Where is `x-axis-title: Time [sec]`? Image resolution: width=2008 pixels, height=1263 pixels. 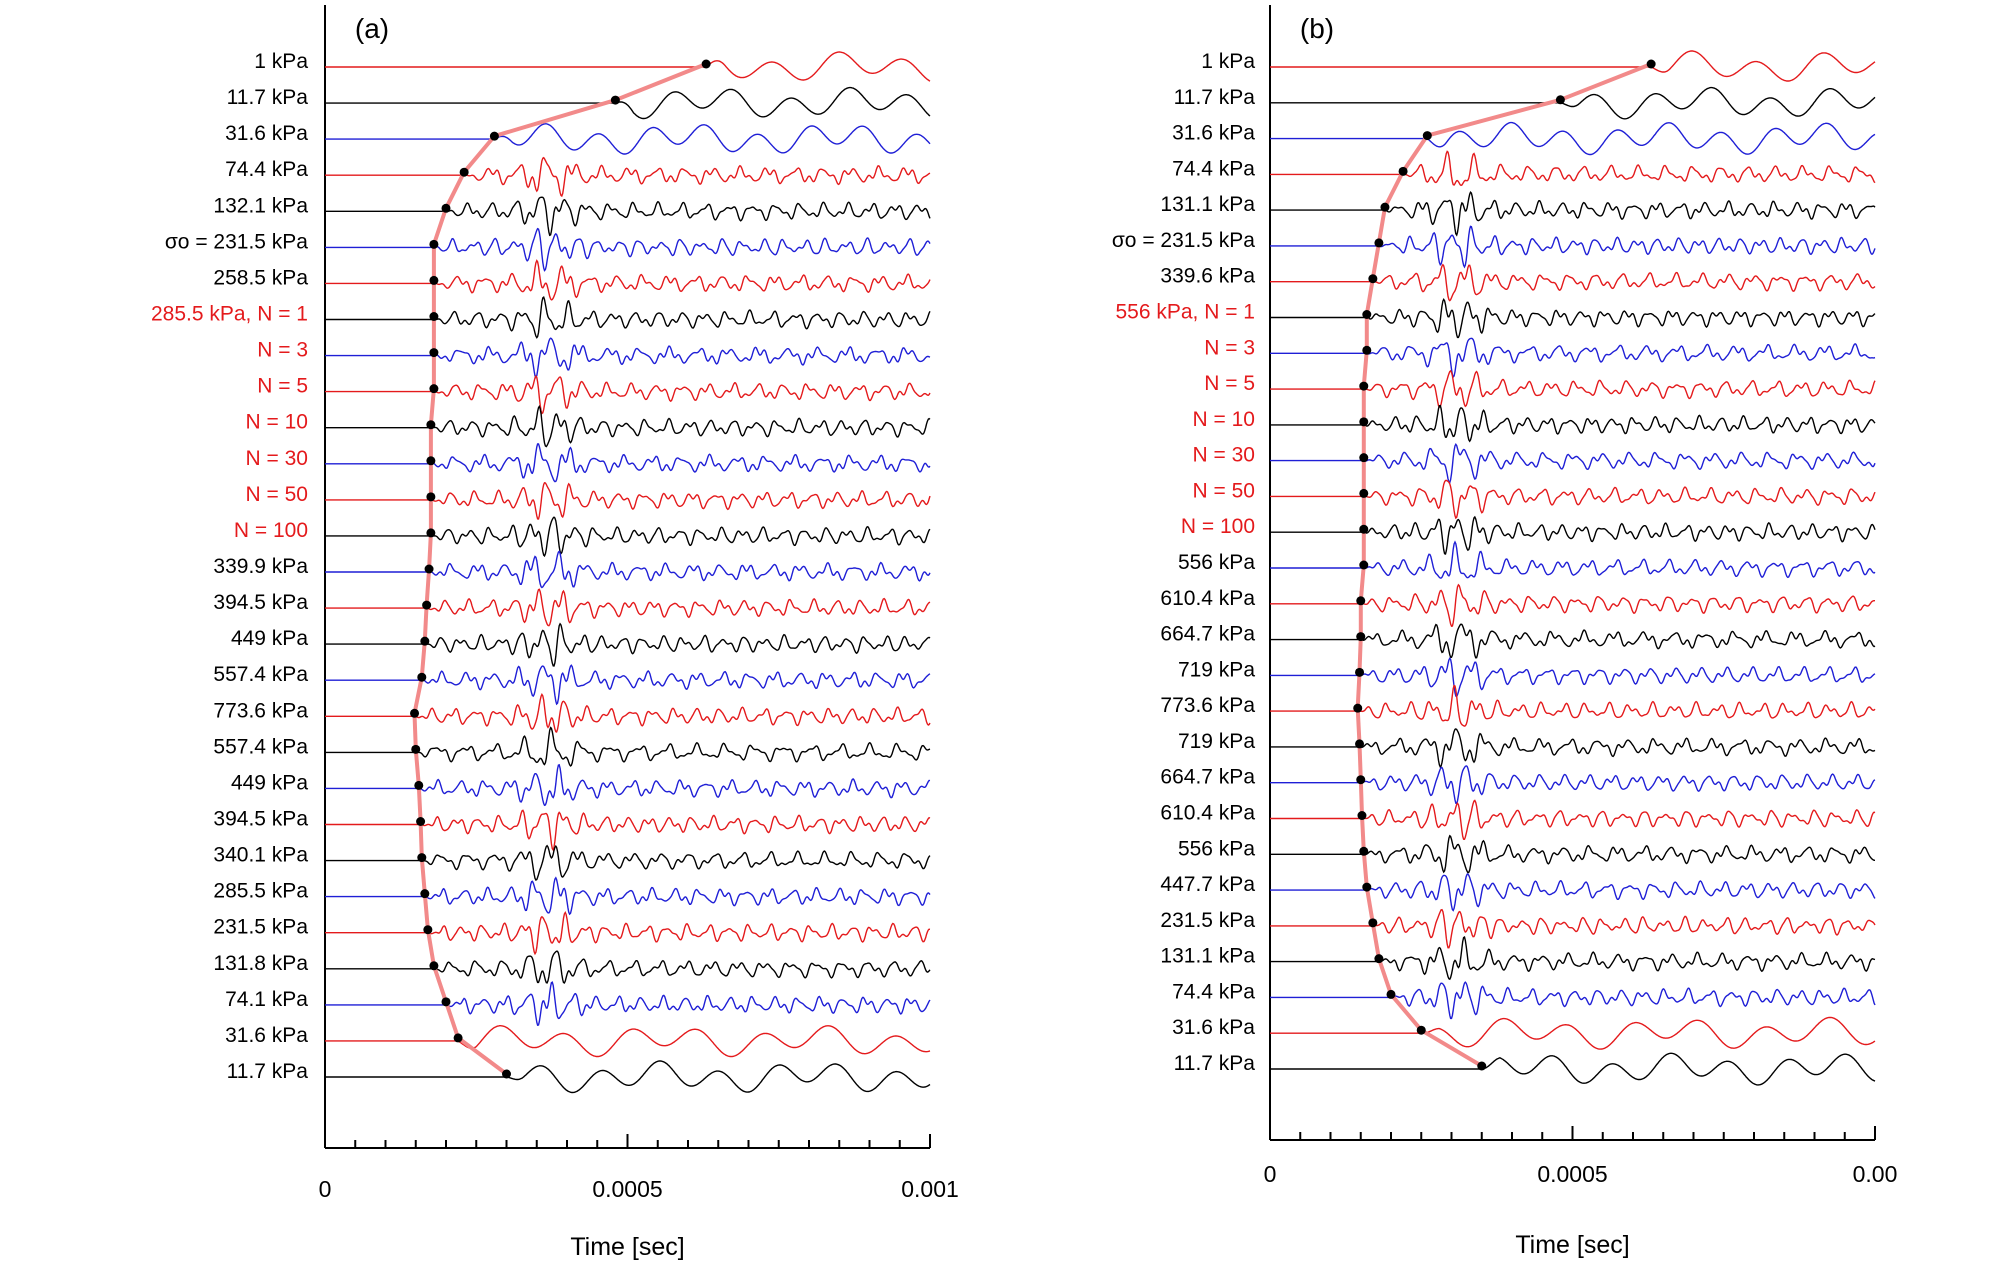 x-axis-title: Time [sec] is located at coordinates (627, 1247).